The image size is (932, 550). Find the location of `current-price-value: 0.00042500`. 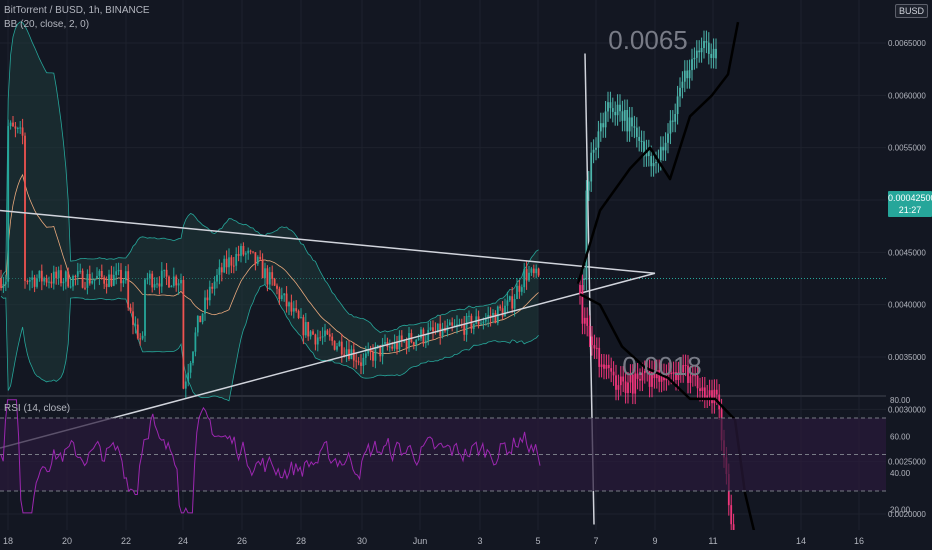

current-price-value: 0.00042500 is located at coordinates (910, 198).